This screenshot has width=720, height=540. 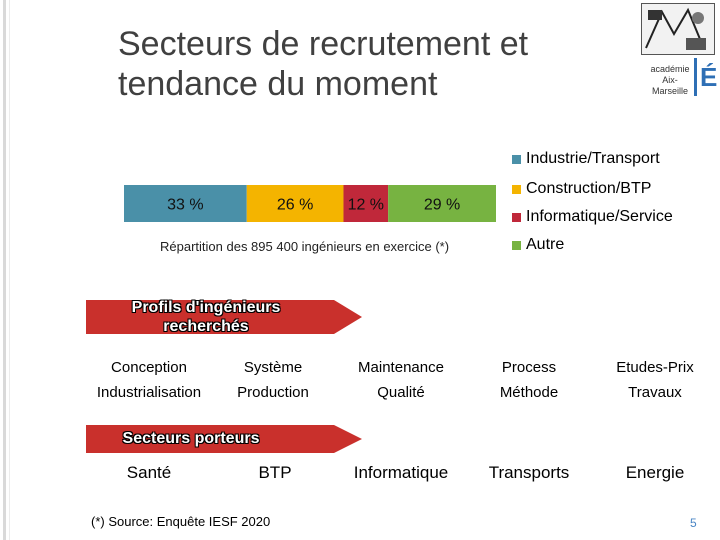 I want to click on profile-cell: Système, so click(x=273, y=367).